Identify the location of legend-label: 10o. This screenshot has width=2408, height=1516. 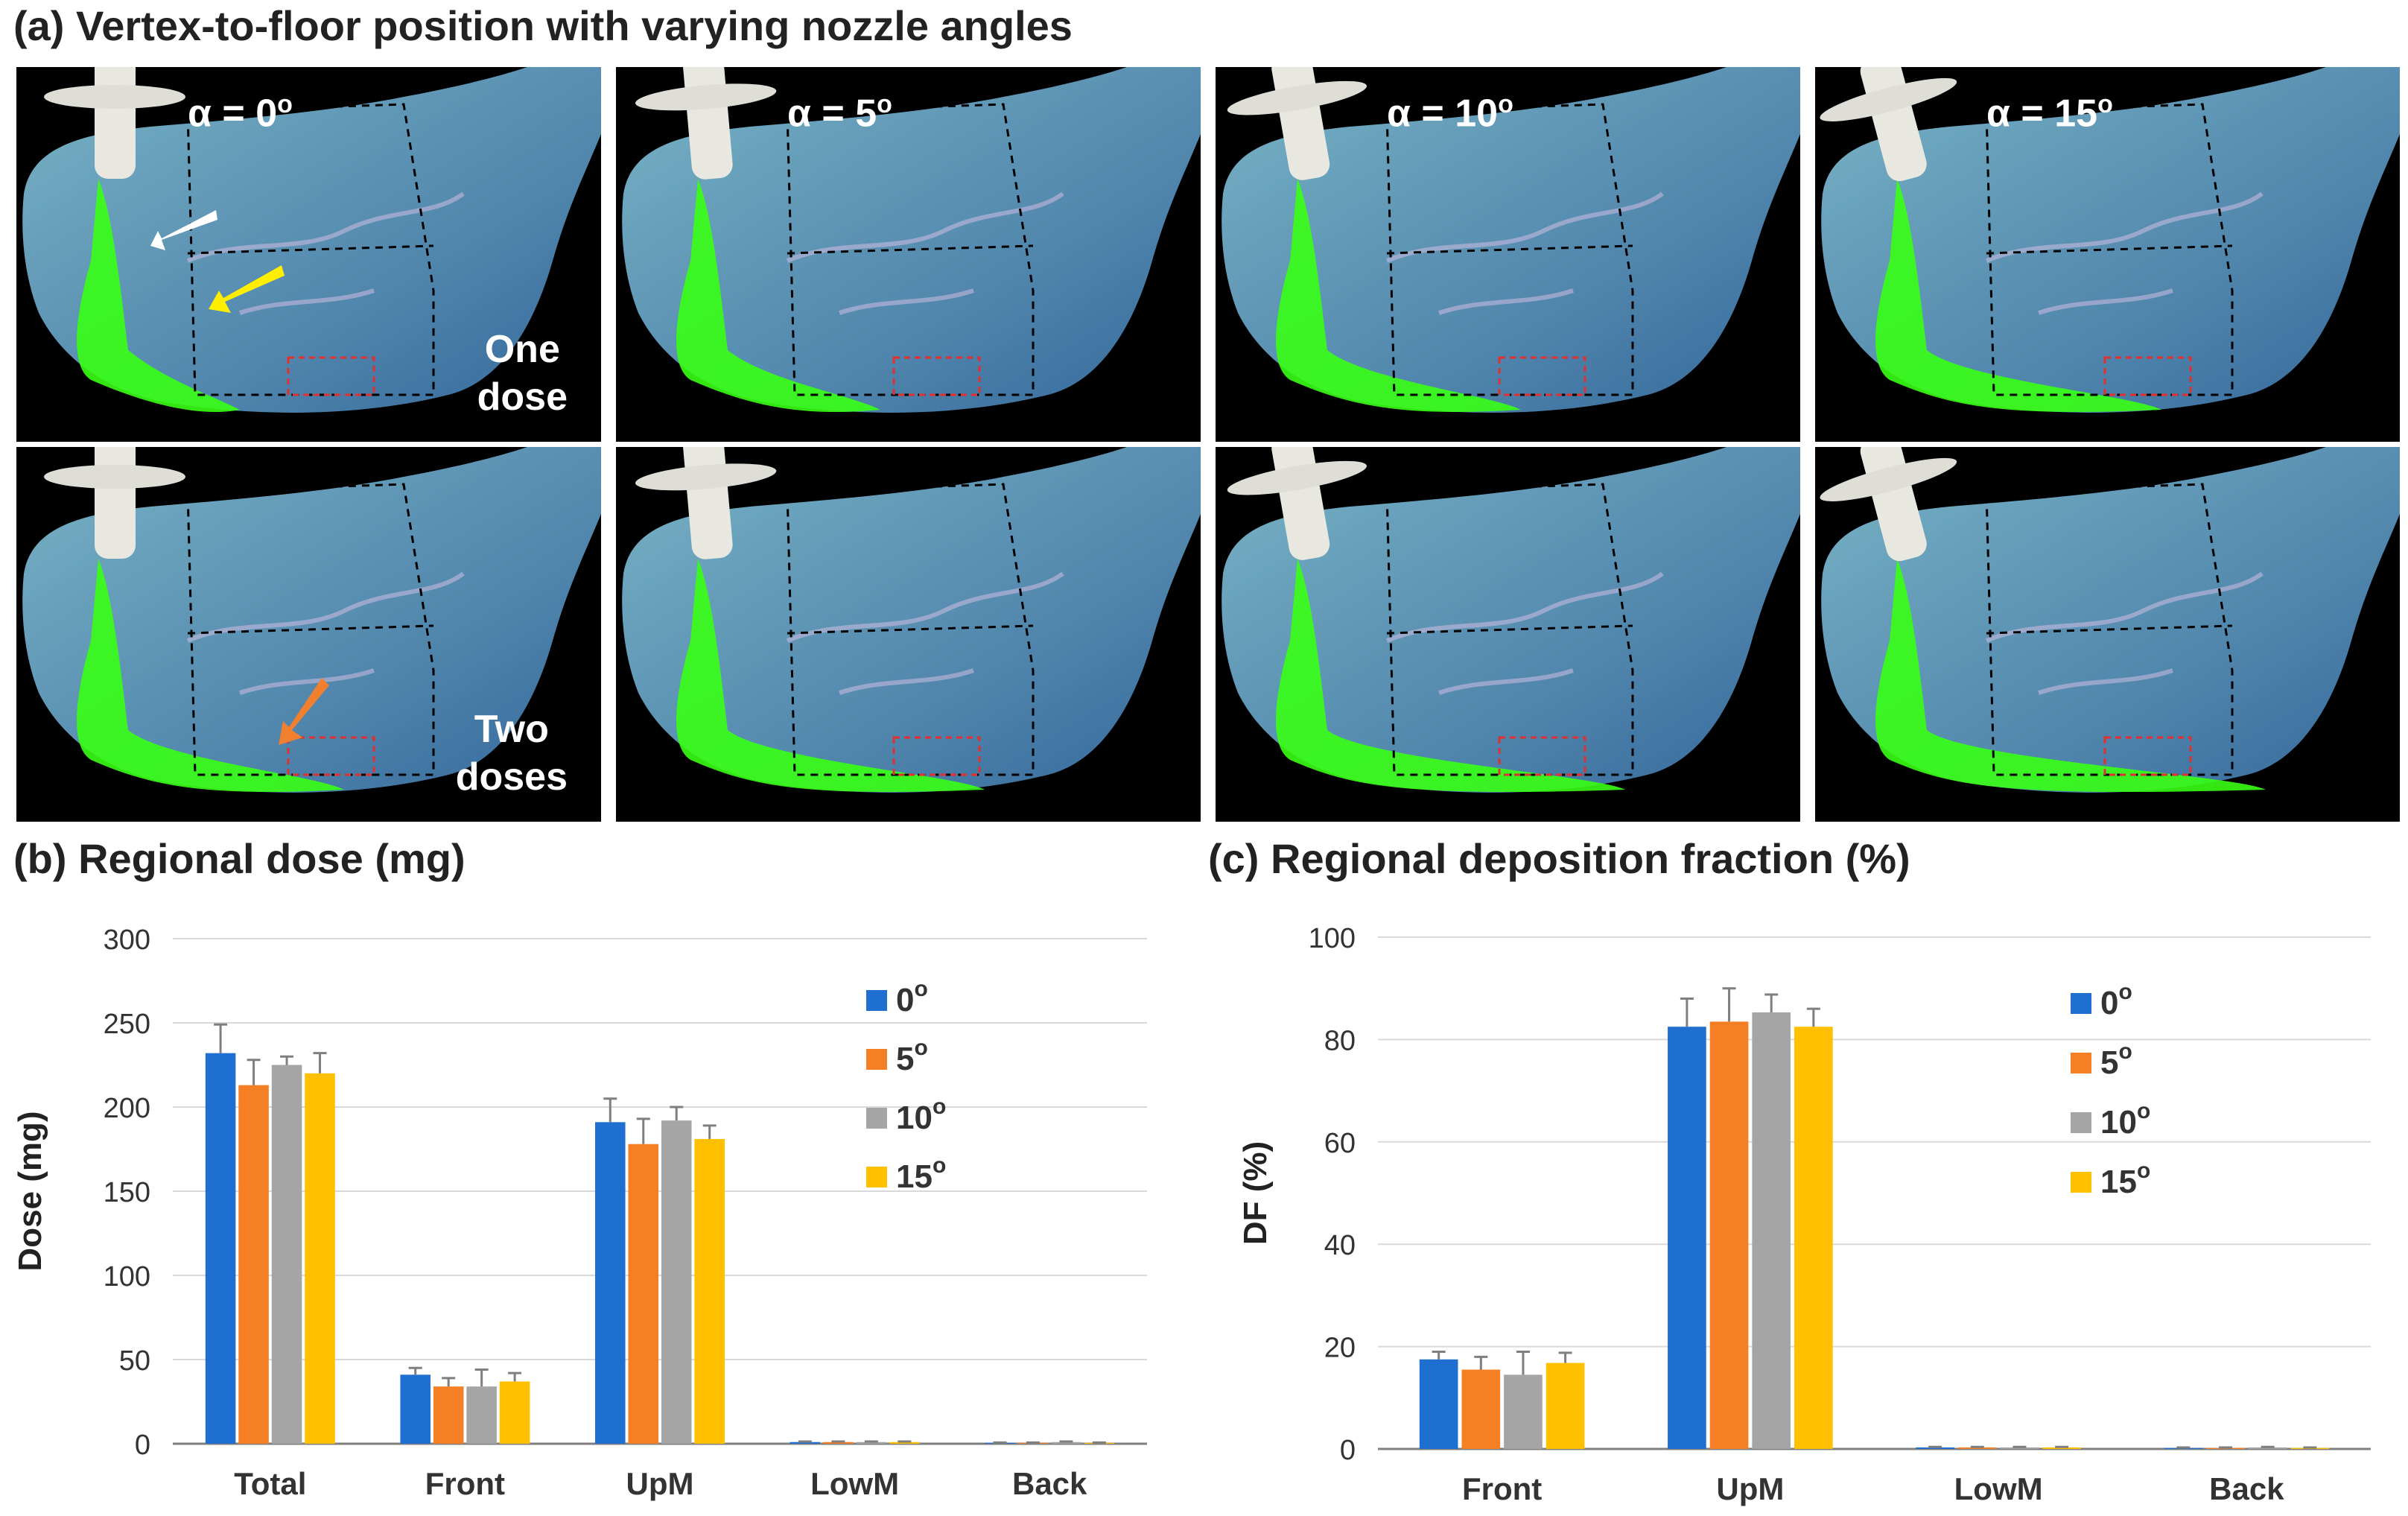
(921, 1115).